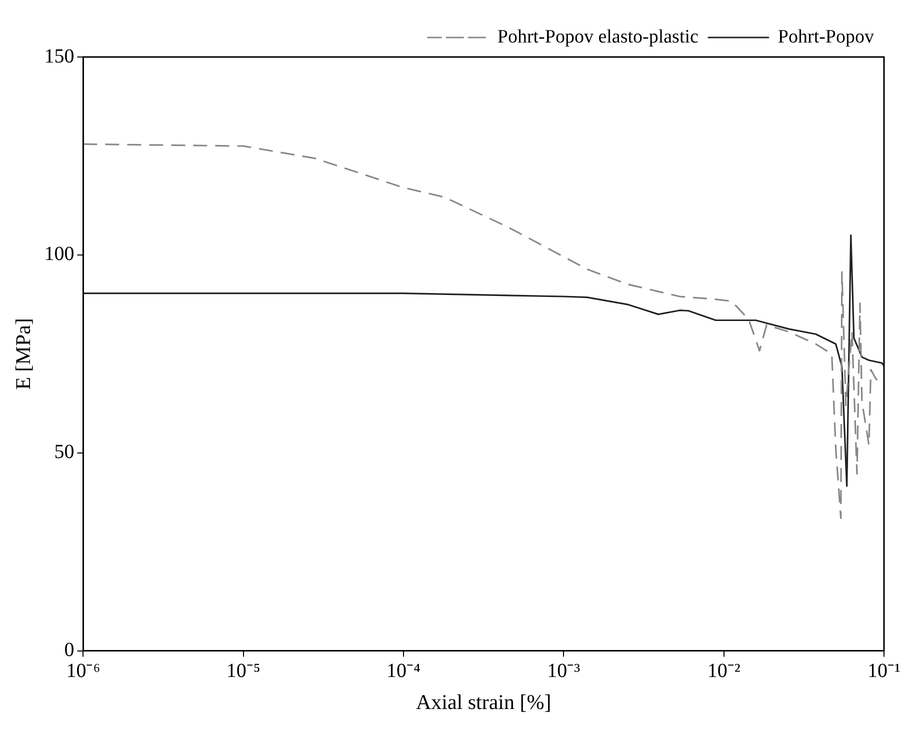 Image resolution: width=919 pixels, height=732 pixels. I want to click on x-tick-label: 10⁻⁶, so click(83, 671).